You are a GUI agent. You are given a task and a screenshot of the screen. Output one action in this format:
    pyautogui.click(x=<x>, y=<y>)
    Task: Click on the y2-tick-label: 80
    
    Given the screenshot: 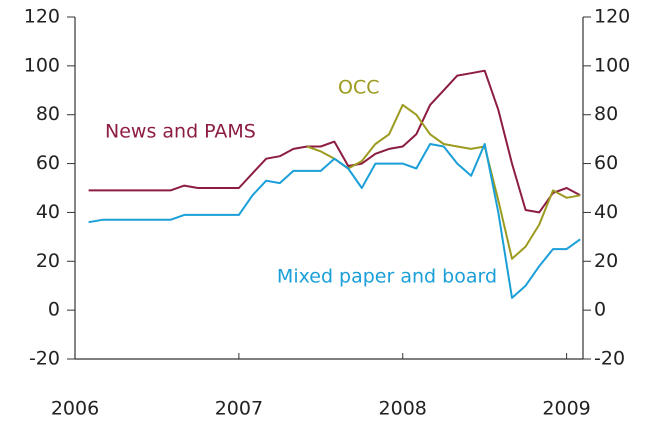 What is the action you would take?
    pyautogui.click(x=606, y=114)
    